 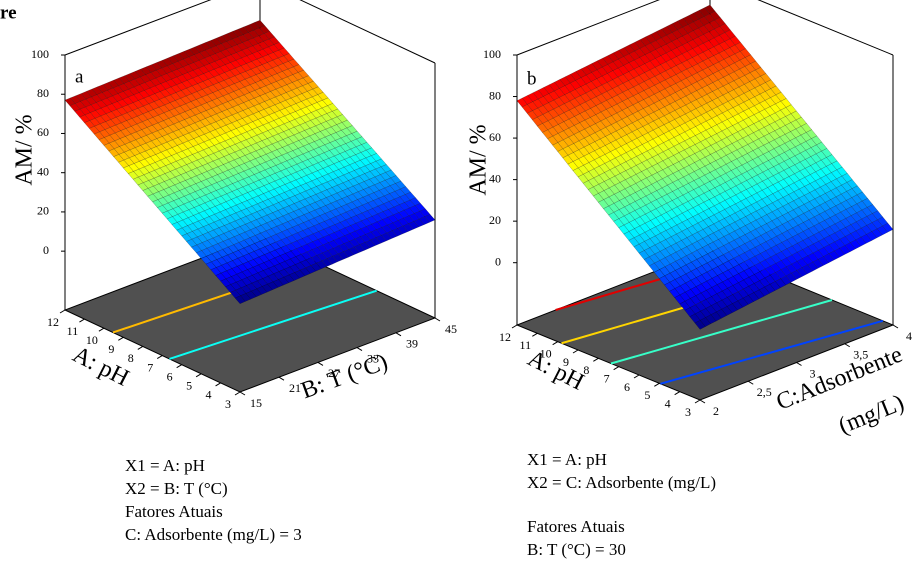 What do you see at coordinates (860, 355) in the screenshot?
I see `y-tick-label: 3,5` at bounding box center [860, 355].